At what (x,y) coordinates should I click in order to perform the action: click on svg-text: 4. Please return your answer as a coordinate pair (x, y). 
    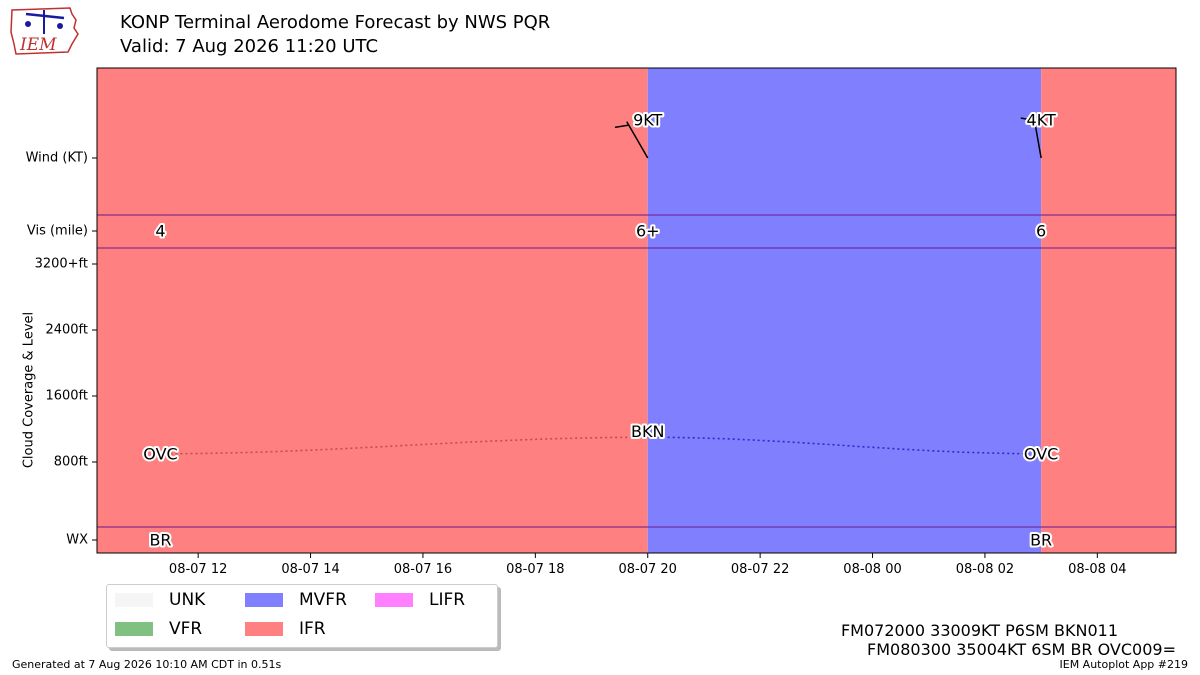
    Looking at the image, I should click on (160, 231).